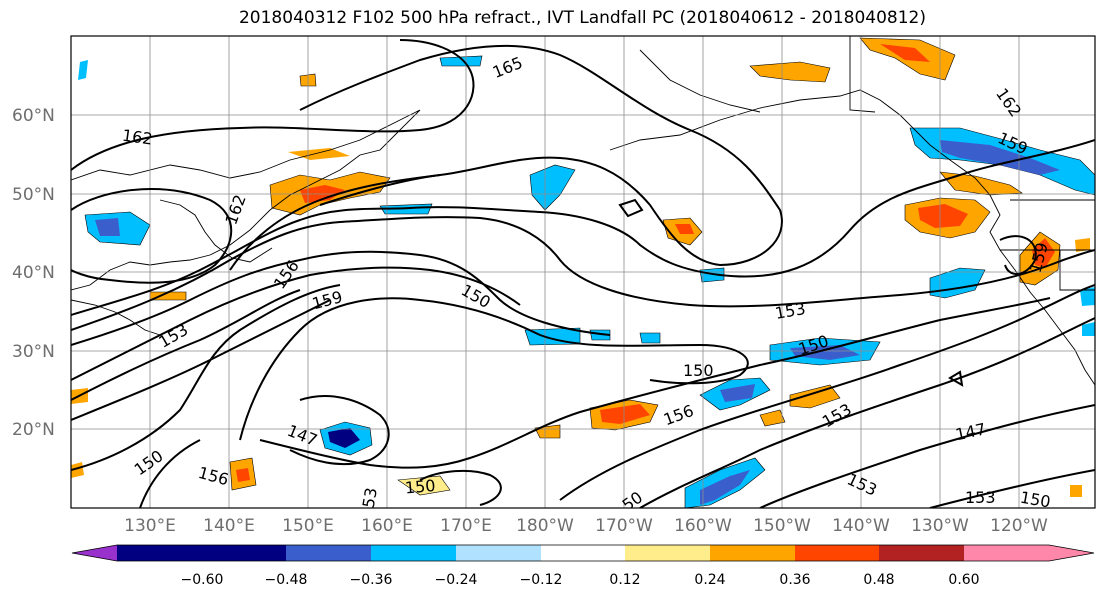 The image size is (1105, 601). What do you see at coordinates (150, 526) in the screenshot?
I see `lon-label: 130°E` at bounding box center [150, 526].